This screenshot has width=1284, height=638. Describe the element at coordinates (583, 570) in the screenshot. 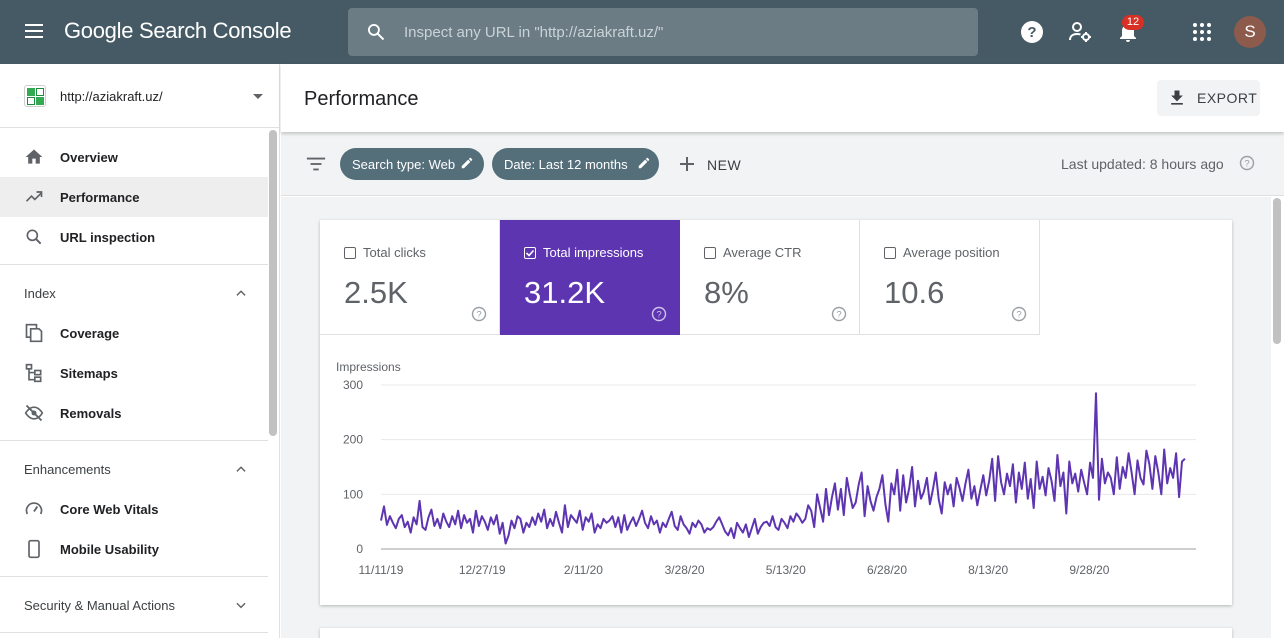

I see `x-tick-label: 2/11/20` at that location.